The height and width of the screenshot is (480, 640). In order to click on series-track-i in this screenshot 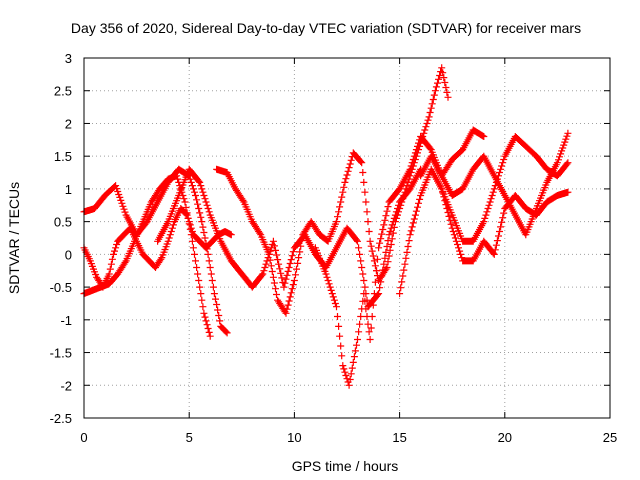, I will do `click(505, 189)`.